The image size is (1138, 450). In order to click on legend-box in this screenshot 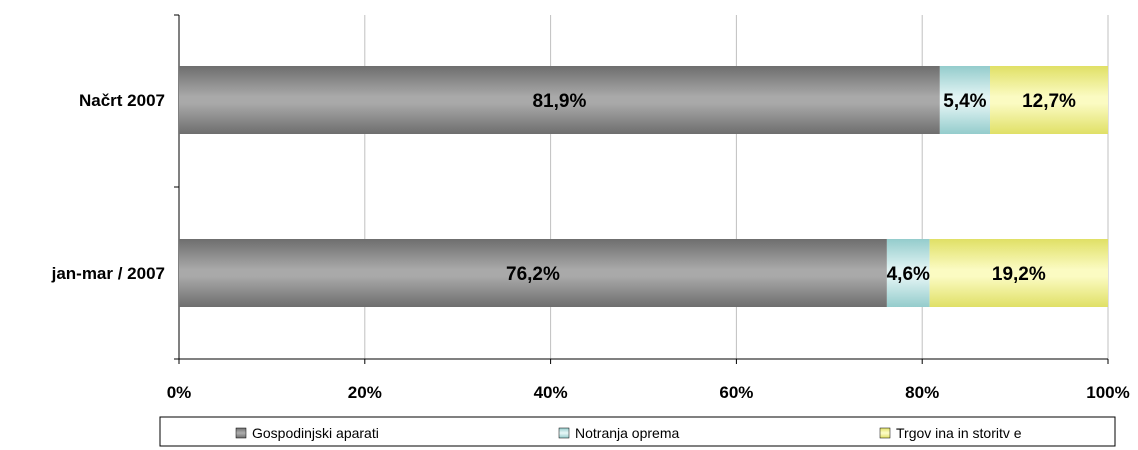, I will do `click(637, 431)`.